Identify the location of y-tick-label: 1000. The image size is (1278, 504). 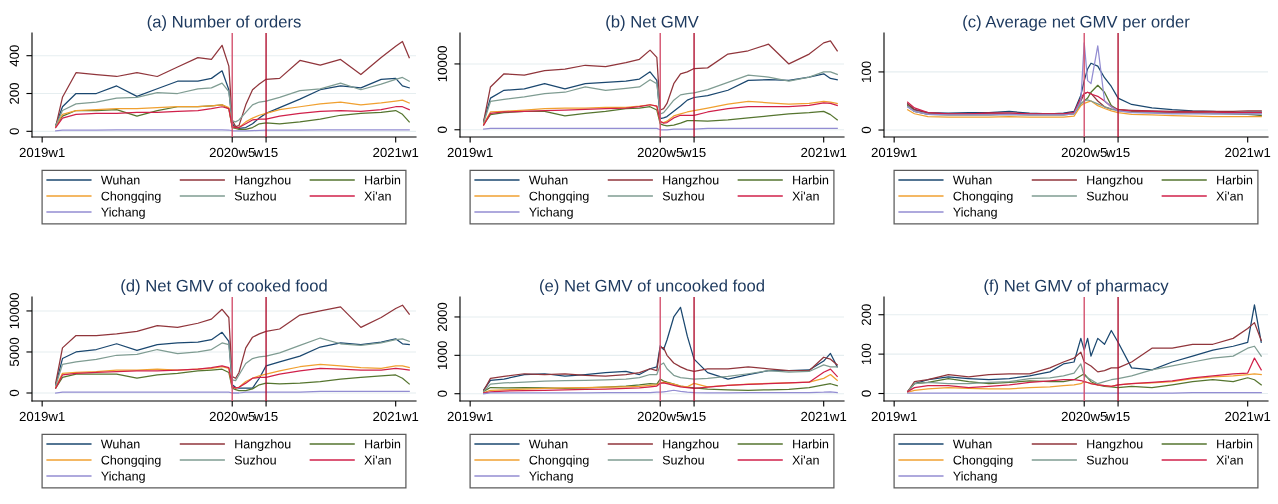
(442, 355).